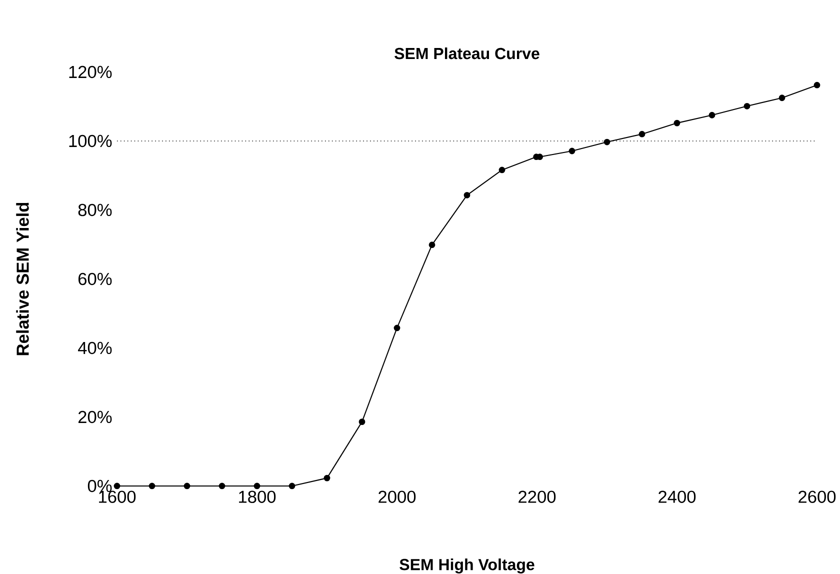 The width and height of the screenshot is (840, 574). What do you see at coordinates (677, 496) in the screenshot?
I see `x-tick-label: 2400` at bounding box center [677, 496].